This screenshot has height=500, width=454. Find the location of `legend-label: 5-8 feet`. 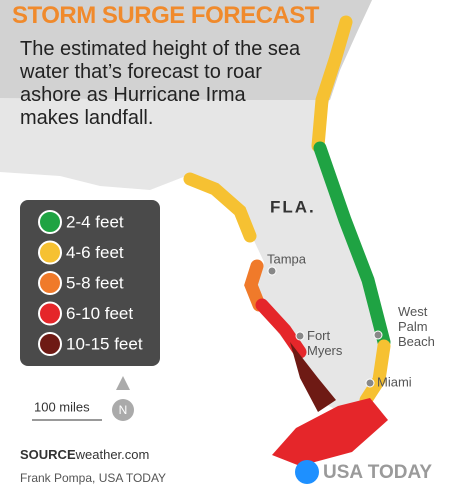

legend-label: 5-8 feet is located at coordinates (95, 282).